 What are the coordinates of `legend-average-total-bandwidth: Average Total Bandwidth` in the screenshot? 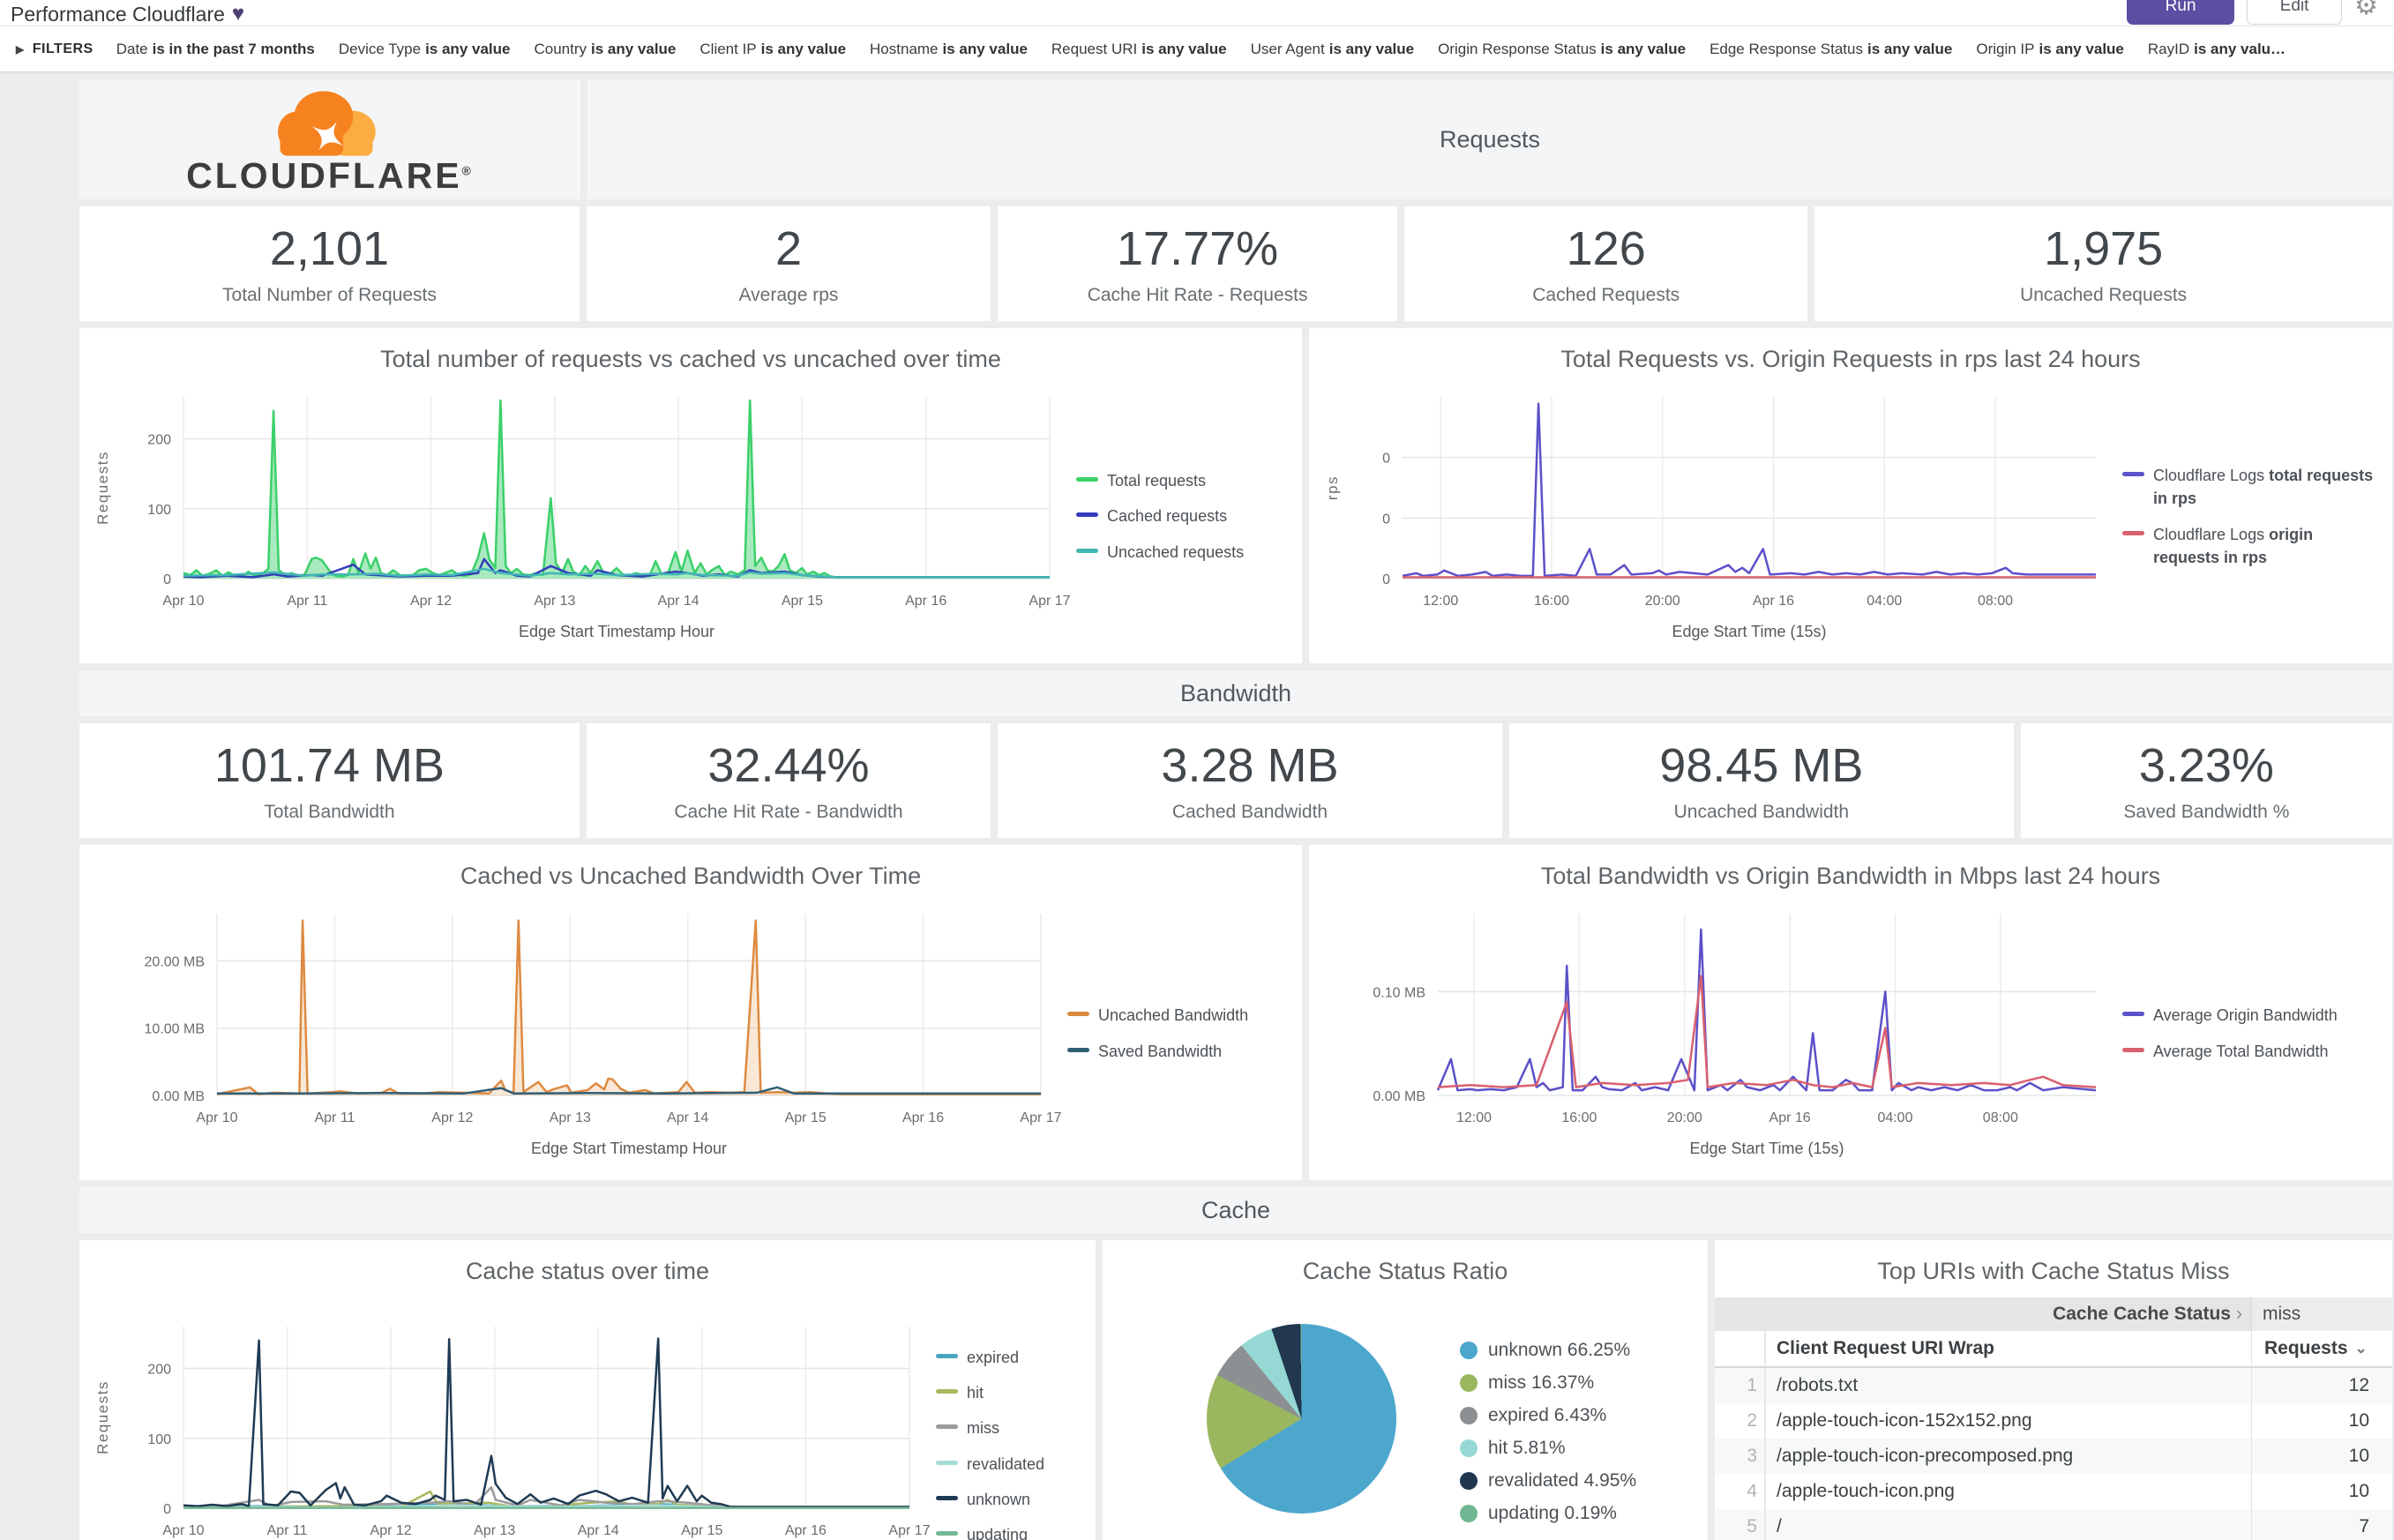 It's located at (2249, 1051).